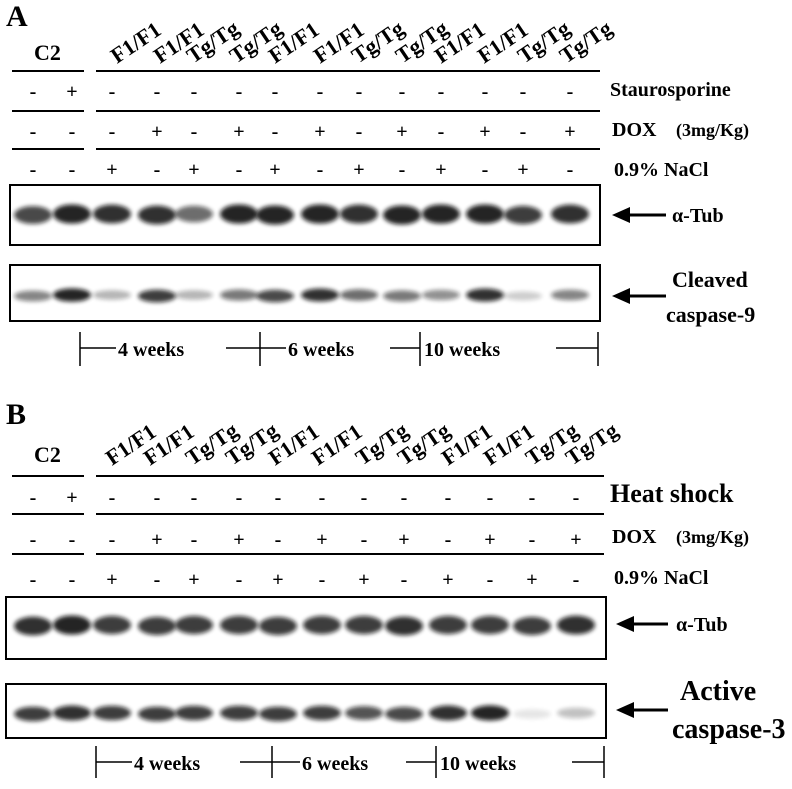 This screenshot has height=789, width=792. Describe the element at coordinates (710, 279) in the screenshot. I see `blot-label-line: Cleaved` at that location.